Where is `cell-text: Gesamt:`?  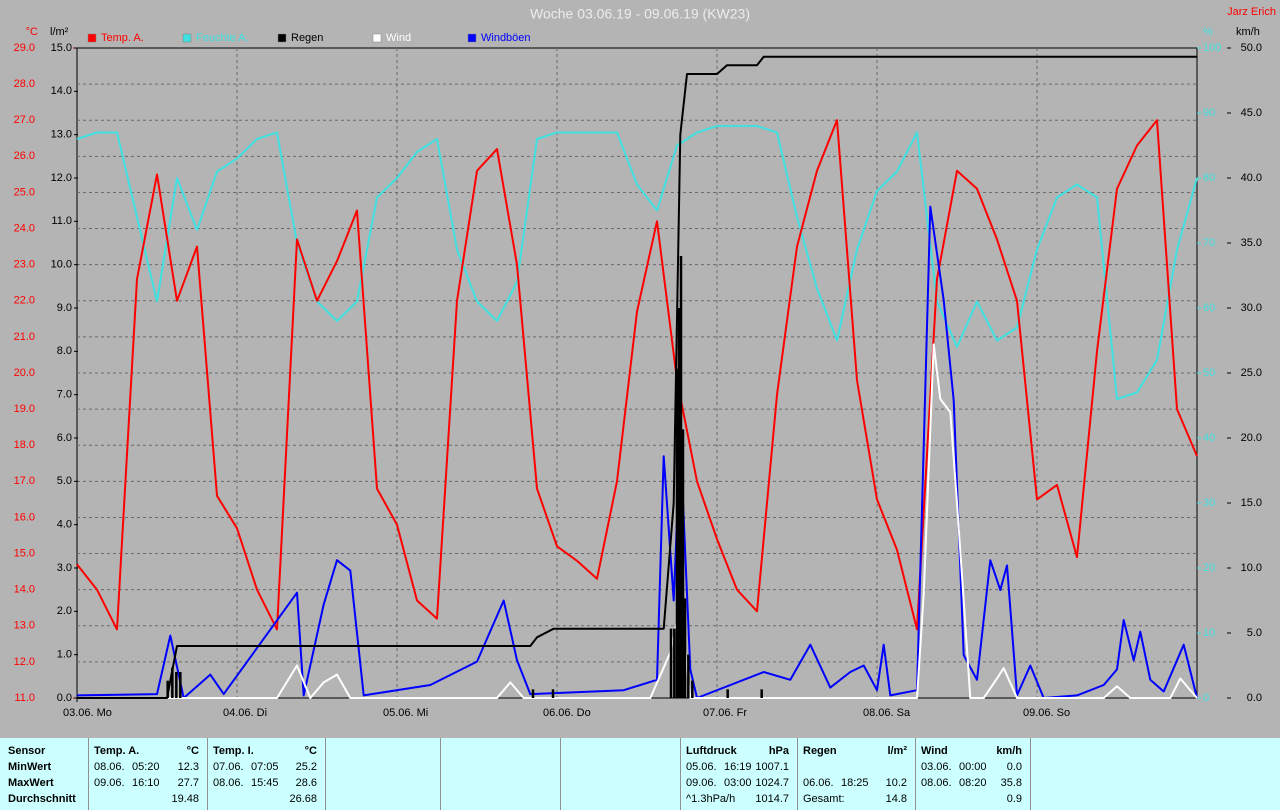 cell-text: Gesamt: is located at coordinates (824, 799).